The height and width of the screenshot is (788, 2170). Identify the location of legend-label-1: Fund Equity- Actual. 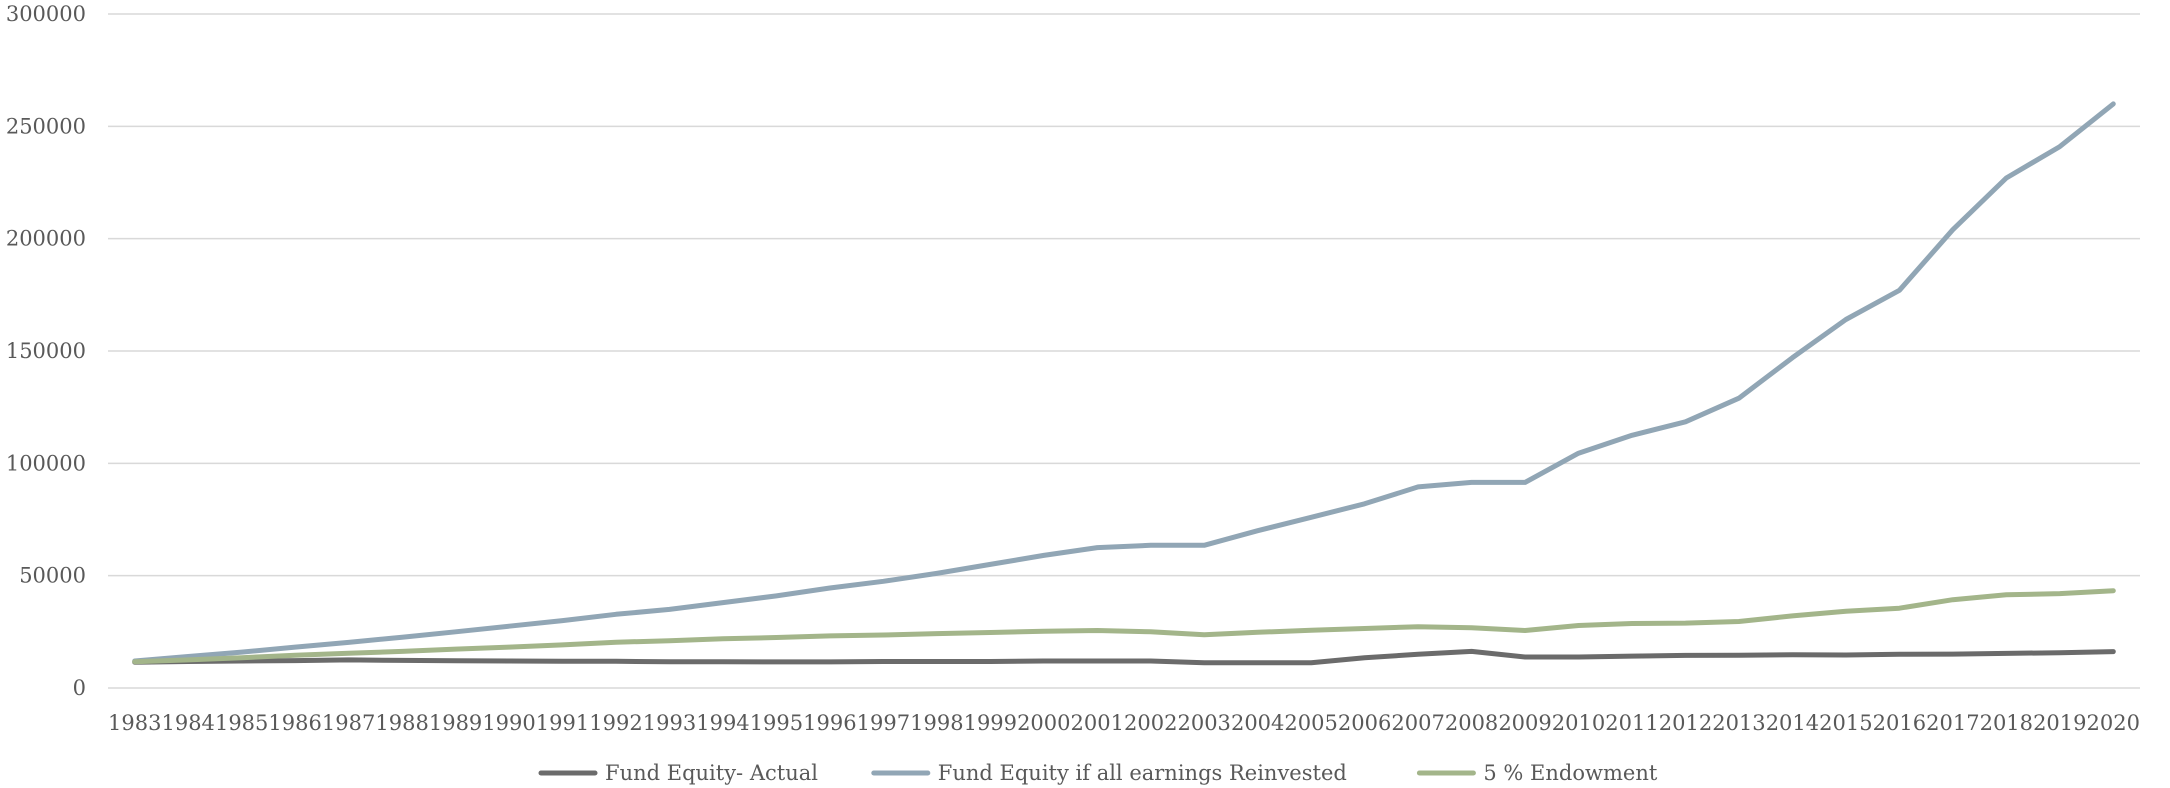
(711, 773).